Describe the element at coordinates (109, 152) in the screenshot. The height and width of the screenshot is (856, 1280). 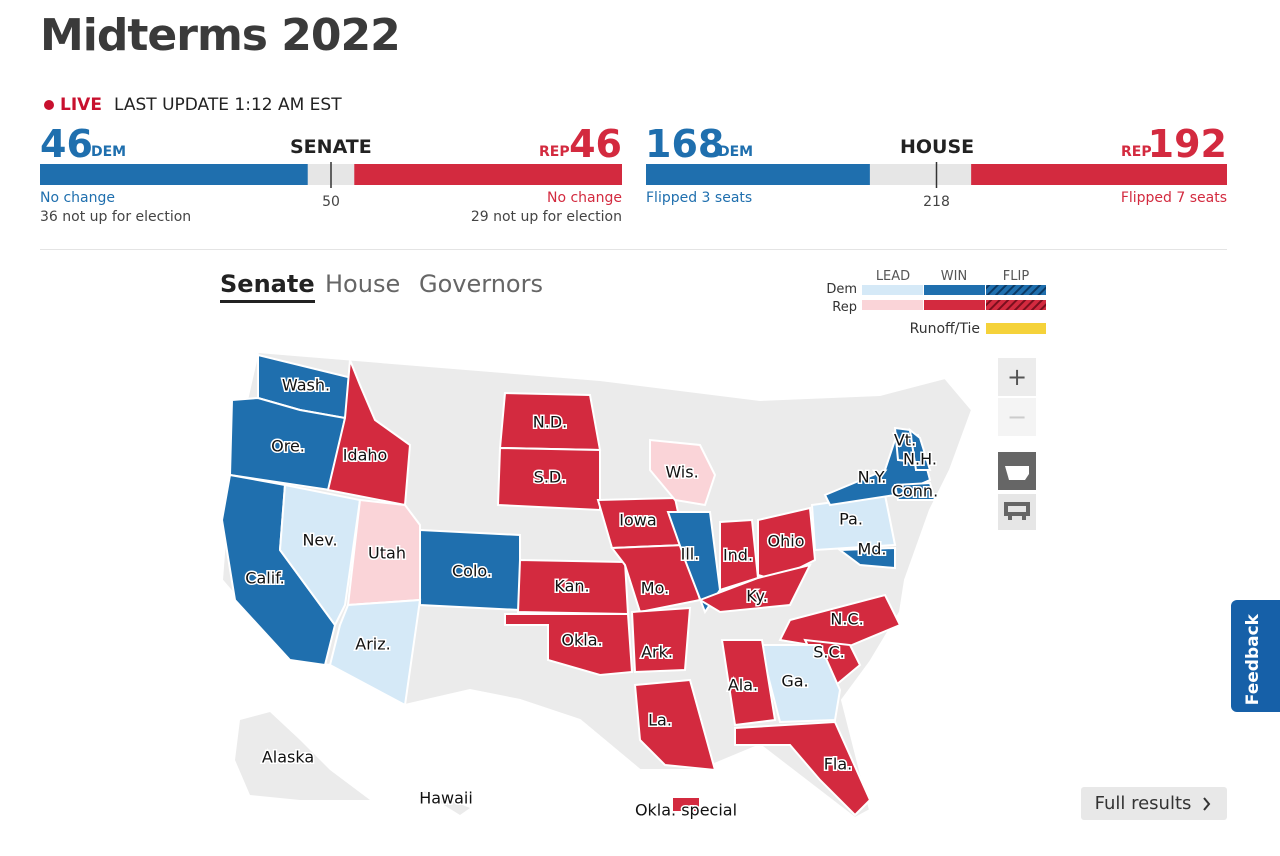
I see `senate-dem-tag: DEM` at that location.